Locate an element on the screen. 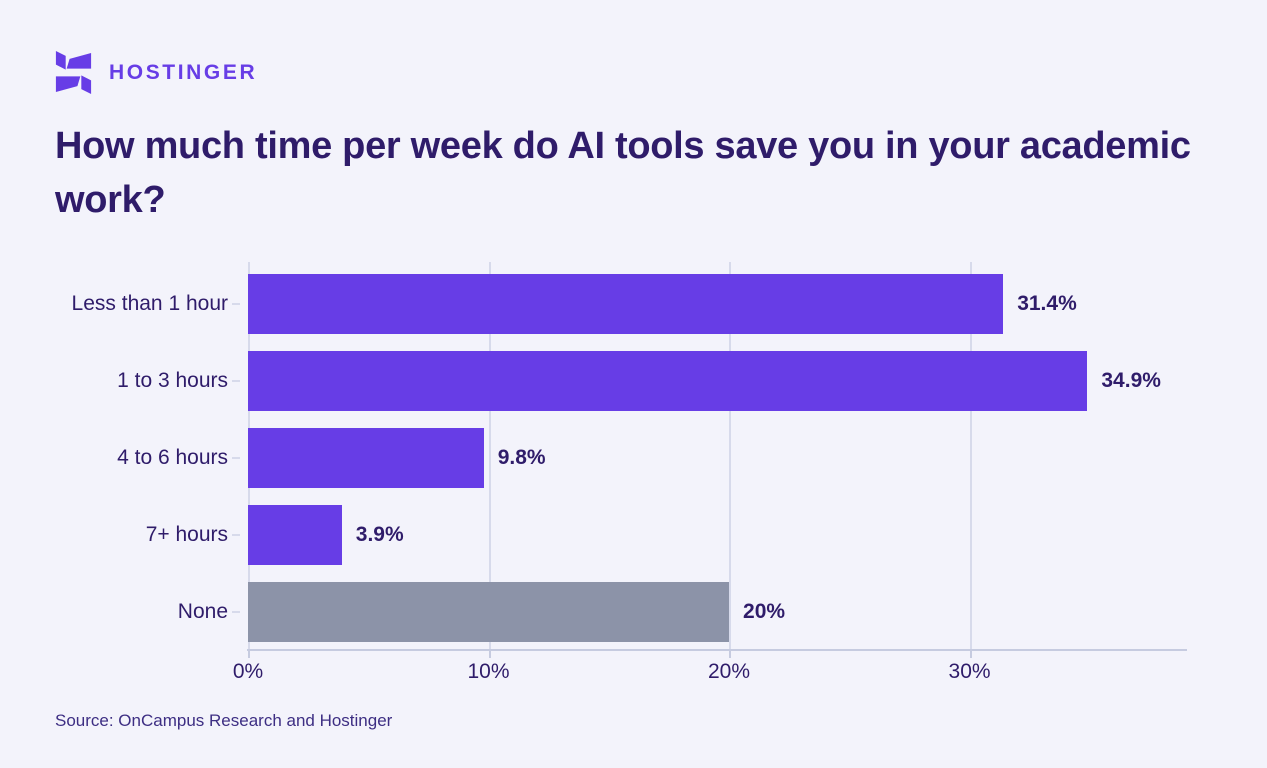  value-label: 20% is located at coordinates (764, 611).